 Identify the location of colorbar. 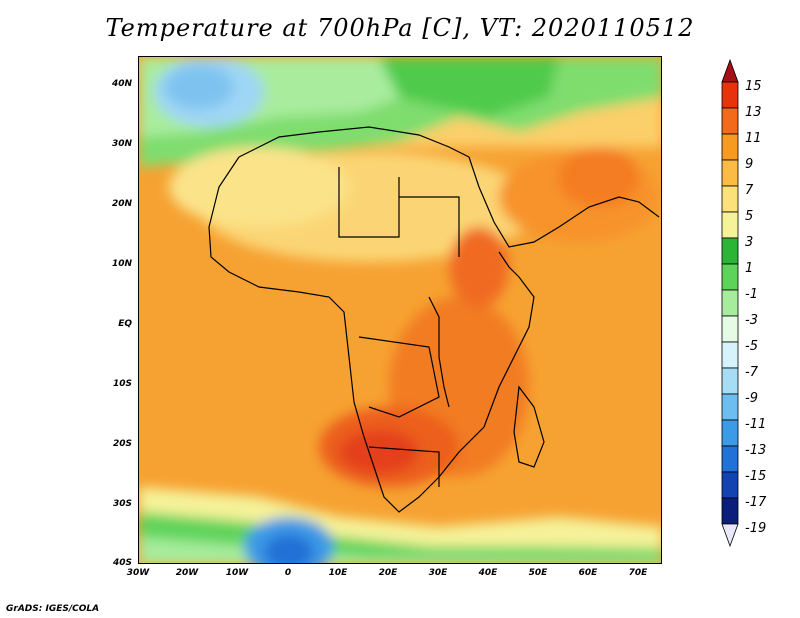
(730, 303).